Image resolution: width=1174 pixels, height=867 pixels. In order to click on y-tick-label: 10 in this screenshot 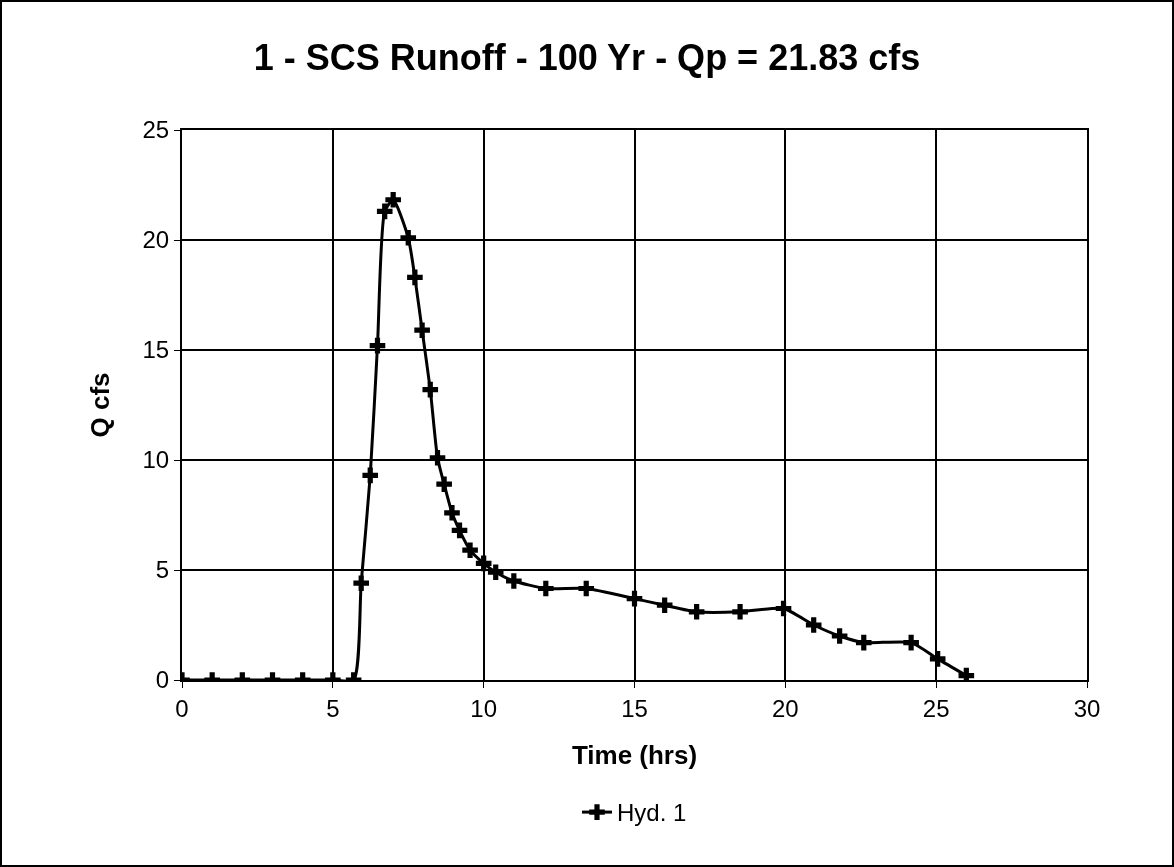, I will do `click(156, 460)`.